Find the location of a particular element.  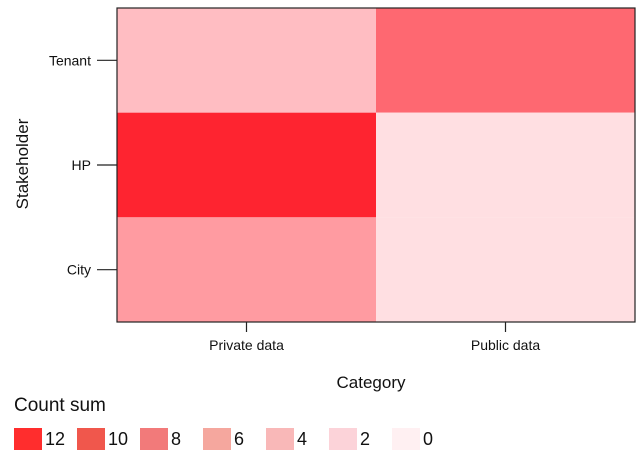

legend-label: 12 is located at coordinates (55, 439).